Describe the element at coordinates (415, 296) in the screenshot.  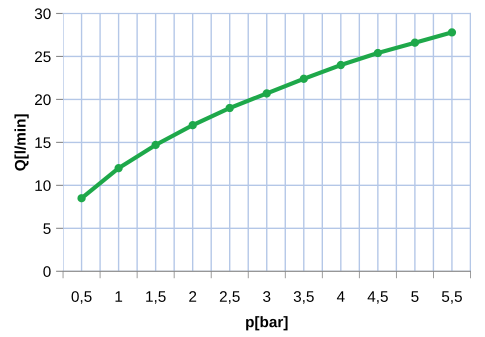
I see `x-tick-label: 5` at that location.